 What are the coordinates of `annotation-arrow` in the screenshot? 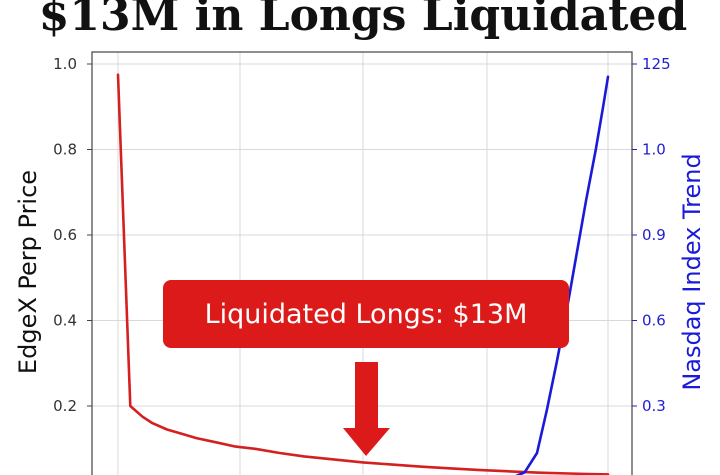 It's located at (366, 409).